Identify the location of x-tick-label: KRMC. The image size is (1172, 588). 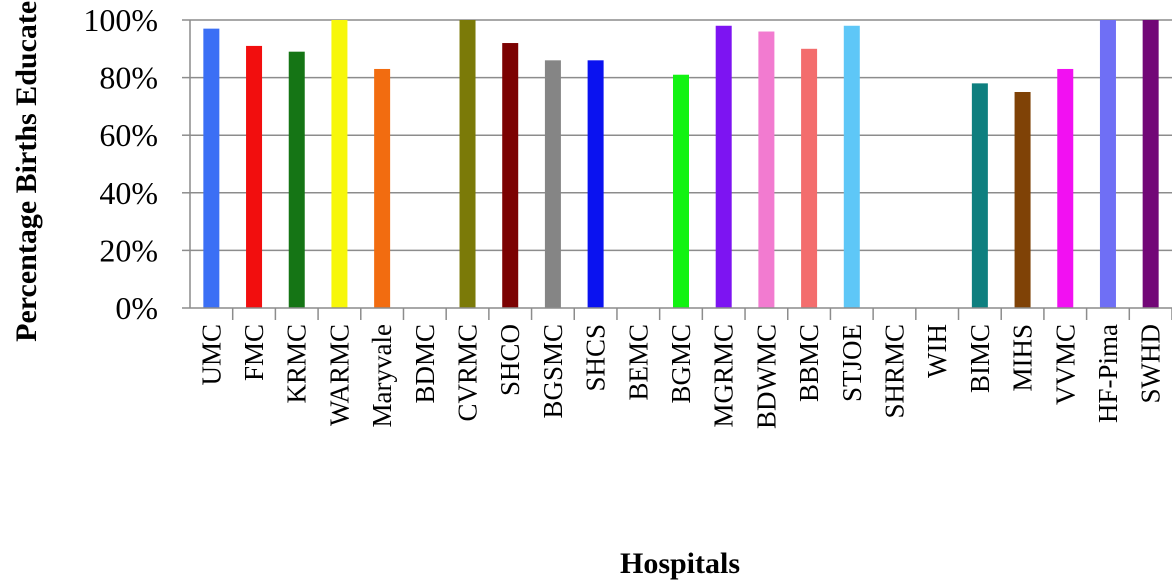
(297, 364).